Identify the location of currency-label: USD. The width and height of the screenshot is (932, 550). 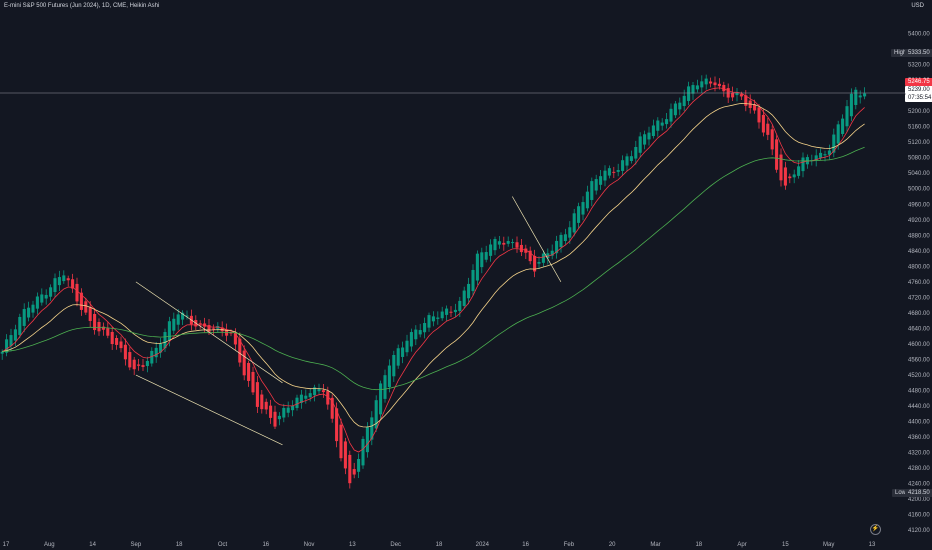
(917, 6).